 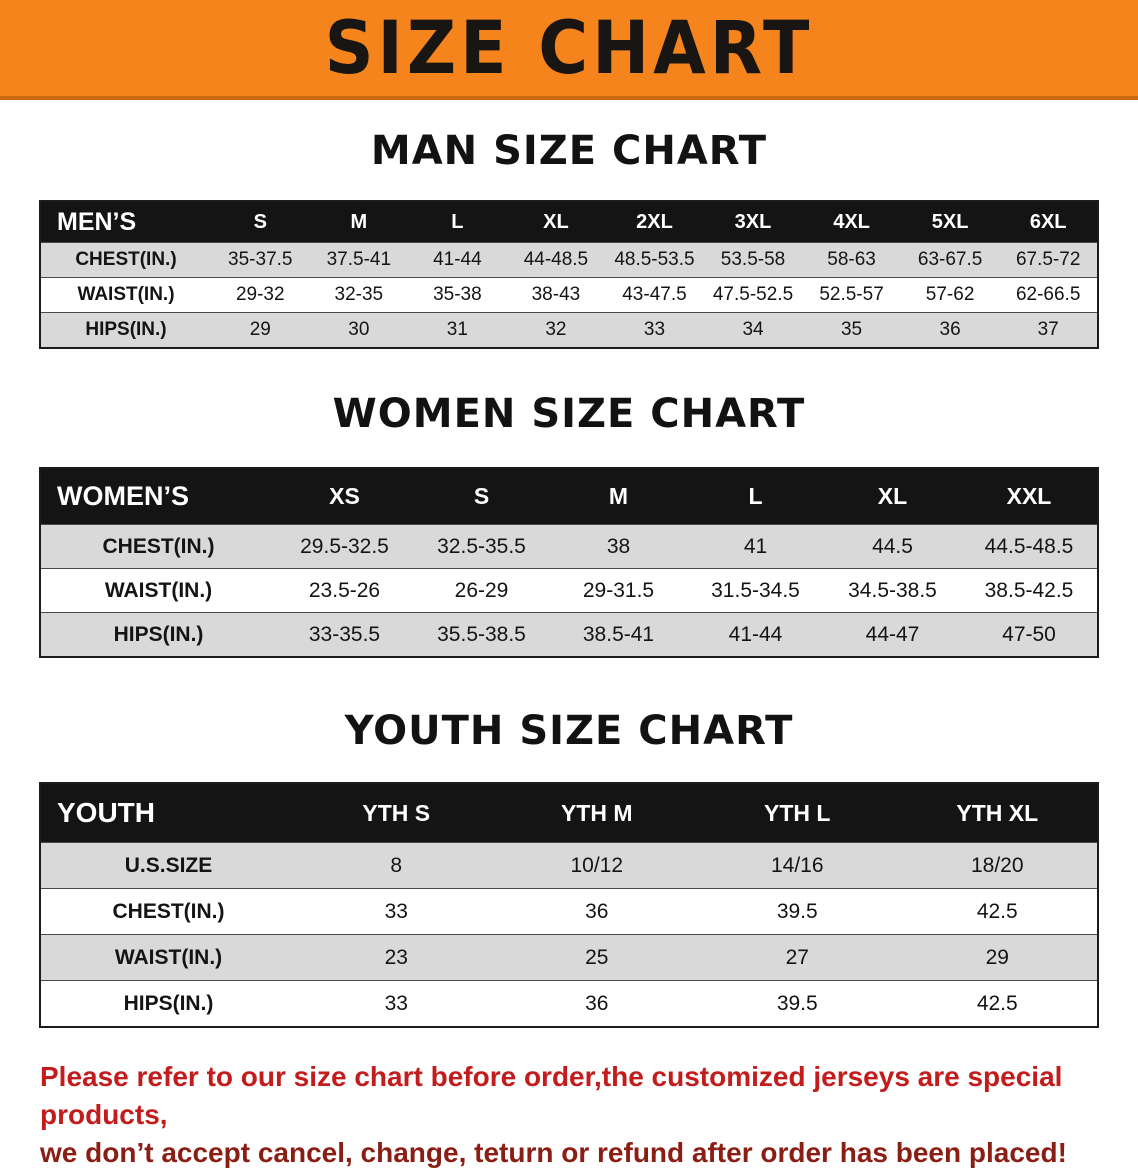 What do you see at coordinates (569, 496) in the screenshot?
I see `table-header-row: WOMEN’S XS S M L XL XXL` at bounding box center [569, 496].